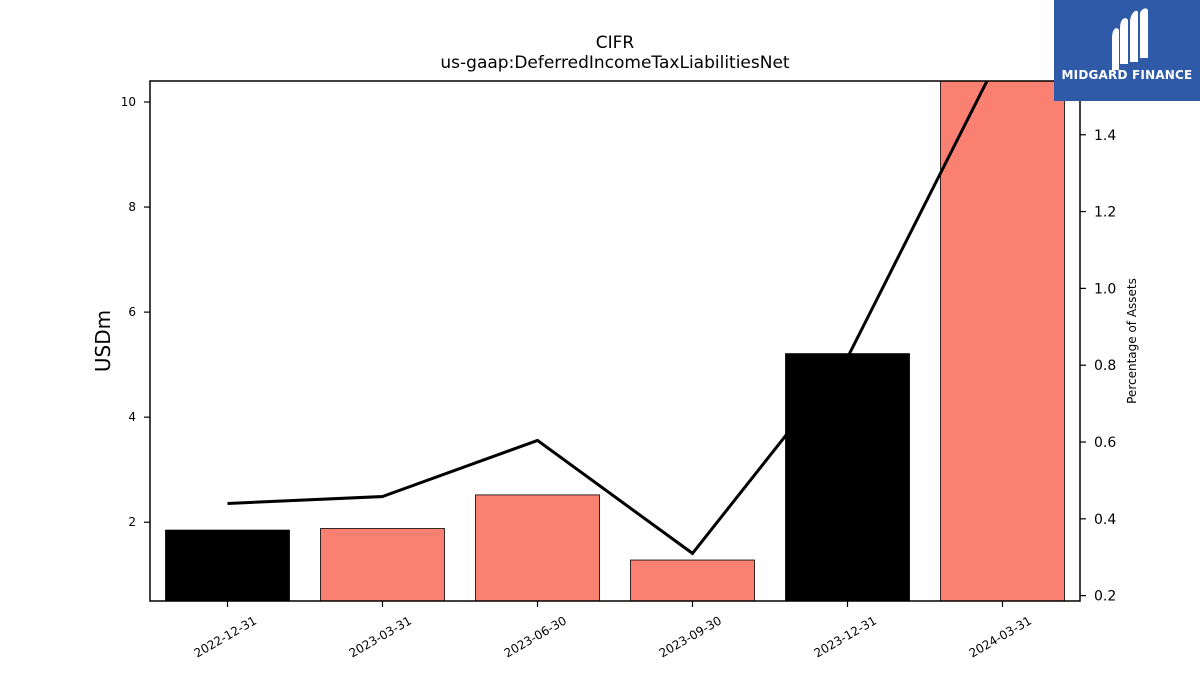 This screenshot has width=1200, height=675. I want to click on y-axis: 2 4 6 8 10, so click(135, 312).